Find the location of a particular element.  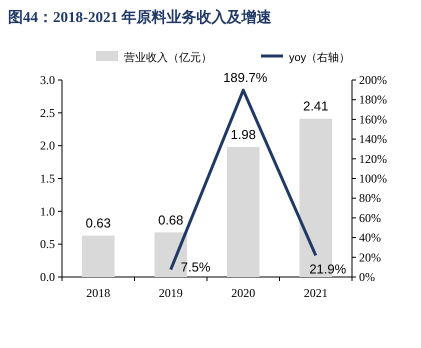

y-tick-label: 2.5 is located at coordinates (47, 113).